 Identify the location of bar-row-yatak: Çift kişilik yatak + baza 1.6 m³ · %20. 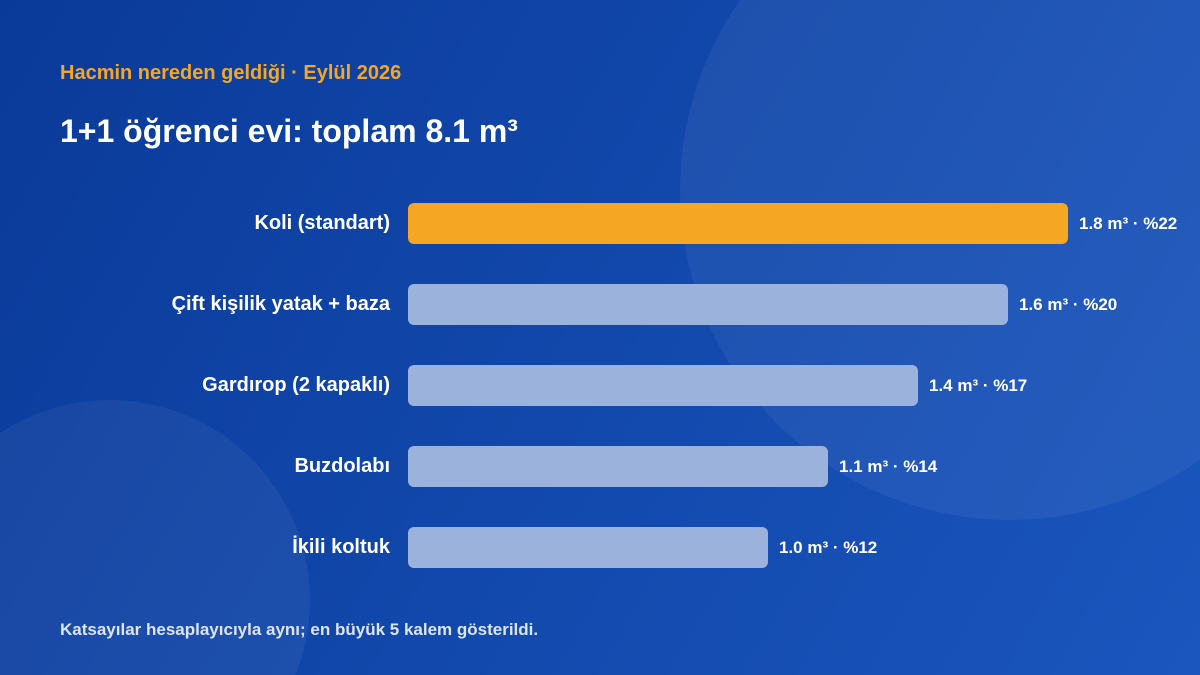
(600, 304).